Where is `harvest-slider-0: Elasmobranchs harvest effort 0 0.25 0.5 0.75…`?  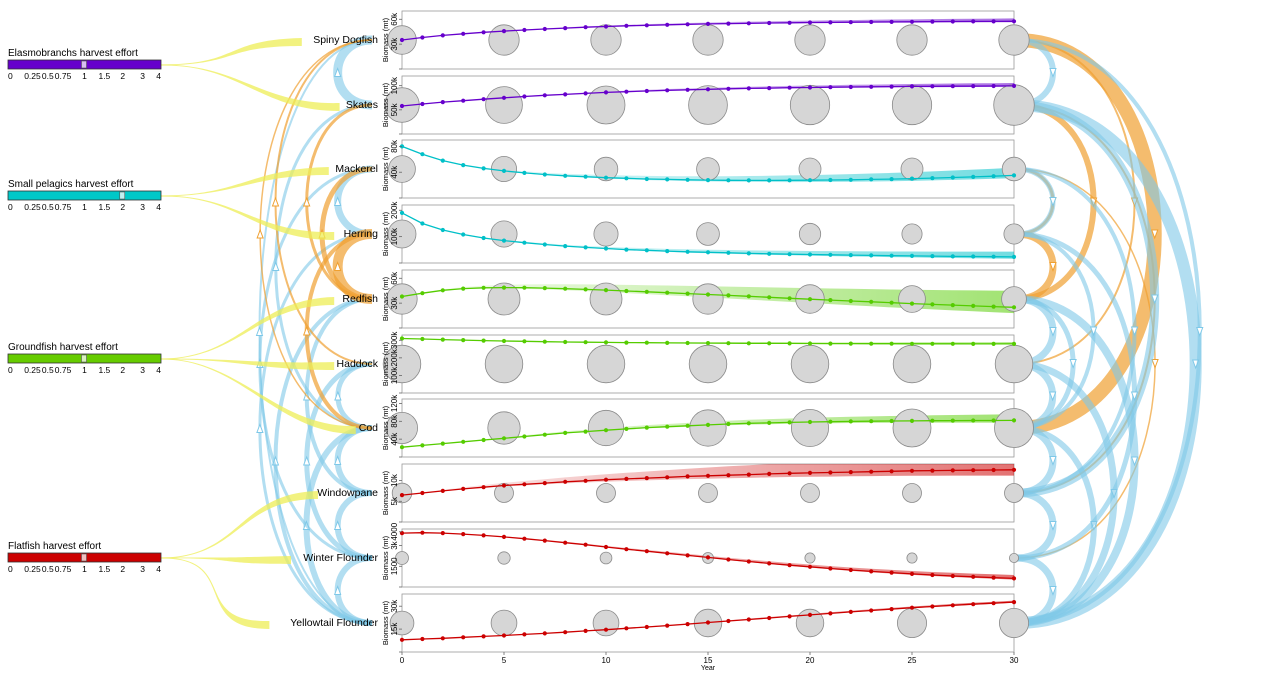
harvest-slider-0: Elasmobranchs harvest effort 0 0.25 0.5 0.75… is located at coordinates (84, 64).